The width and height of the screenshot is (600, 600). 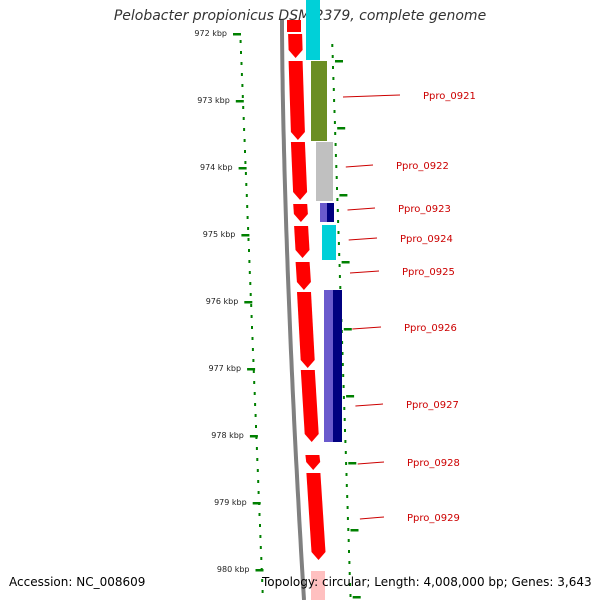 I want to click on gene-label: Ppro_0924, so click(x=426, y=239).